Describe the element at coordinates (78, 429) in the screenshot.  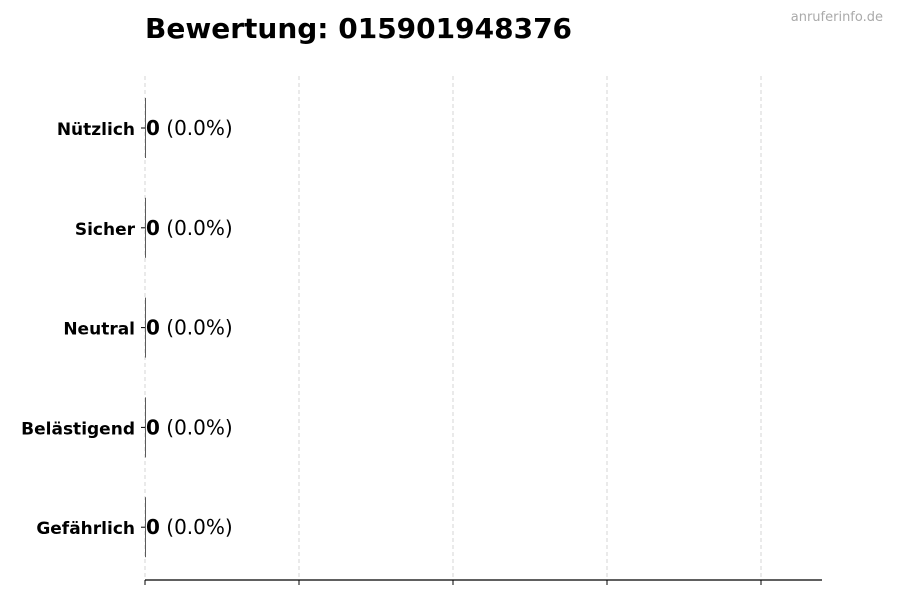
I see `y-tick-label: Belästigend` at that location.